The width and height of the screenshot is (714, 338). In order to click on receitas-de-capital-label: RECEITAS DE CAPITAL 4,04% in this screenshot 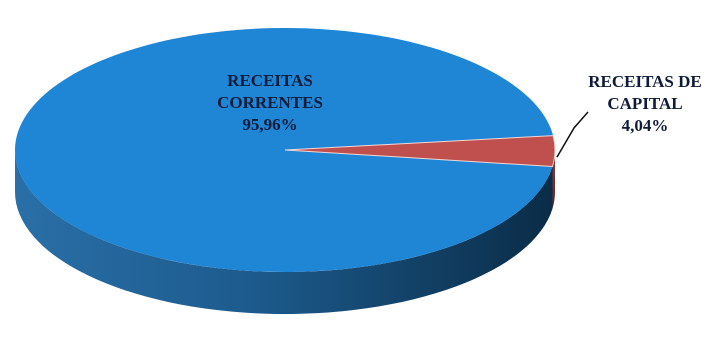, I will do `click(645, 103)`.